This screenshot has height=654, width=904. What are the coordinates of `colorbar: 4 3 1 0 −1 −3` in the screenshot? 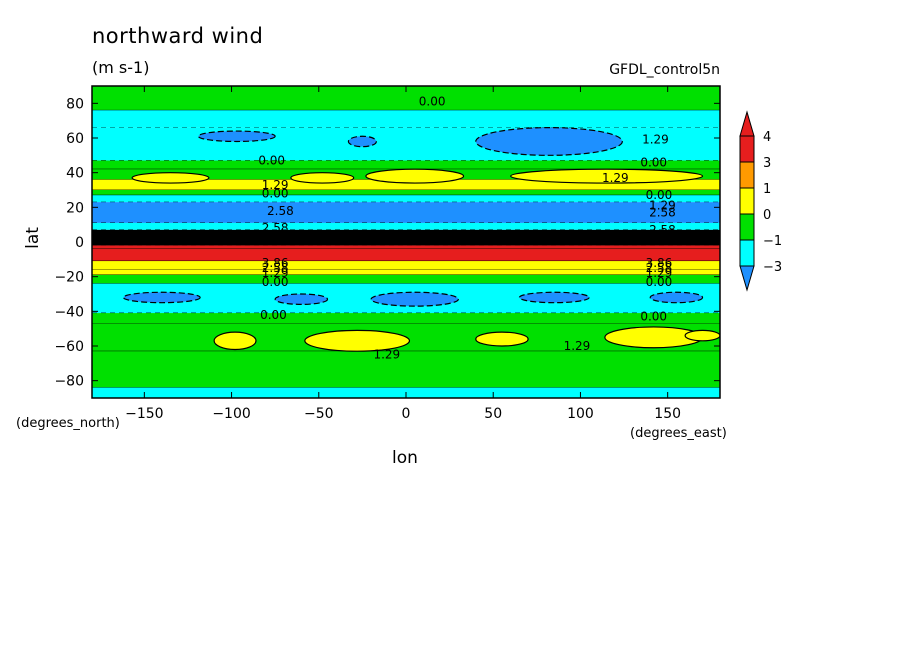 It's located at (760, 201).